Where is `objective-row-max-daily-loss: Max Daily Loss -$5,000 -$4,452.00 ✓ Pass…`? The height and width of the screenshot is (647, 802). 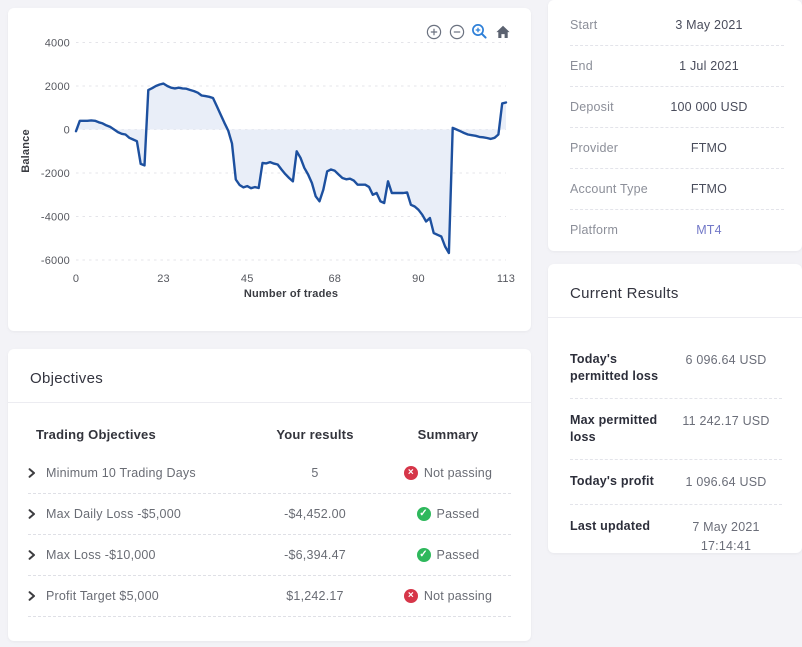
objective-row-max-daily-loss: Max Daily Loss -$5,000 -$4,452.00 ✓ Pass… is located at coordinates (269, 514).